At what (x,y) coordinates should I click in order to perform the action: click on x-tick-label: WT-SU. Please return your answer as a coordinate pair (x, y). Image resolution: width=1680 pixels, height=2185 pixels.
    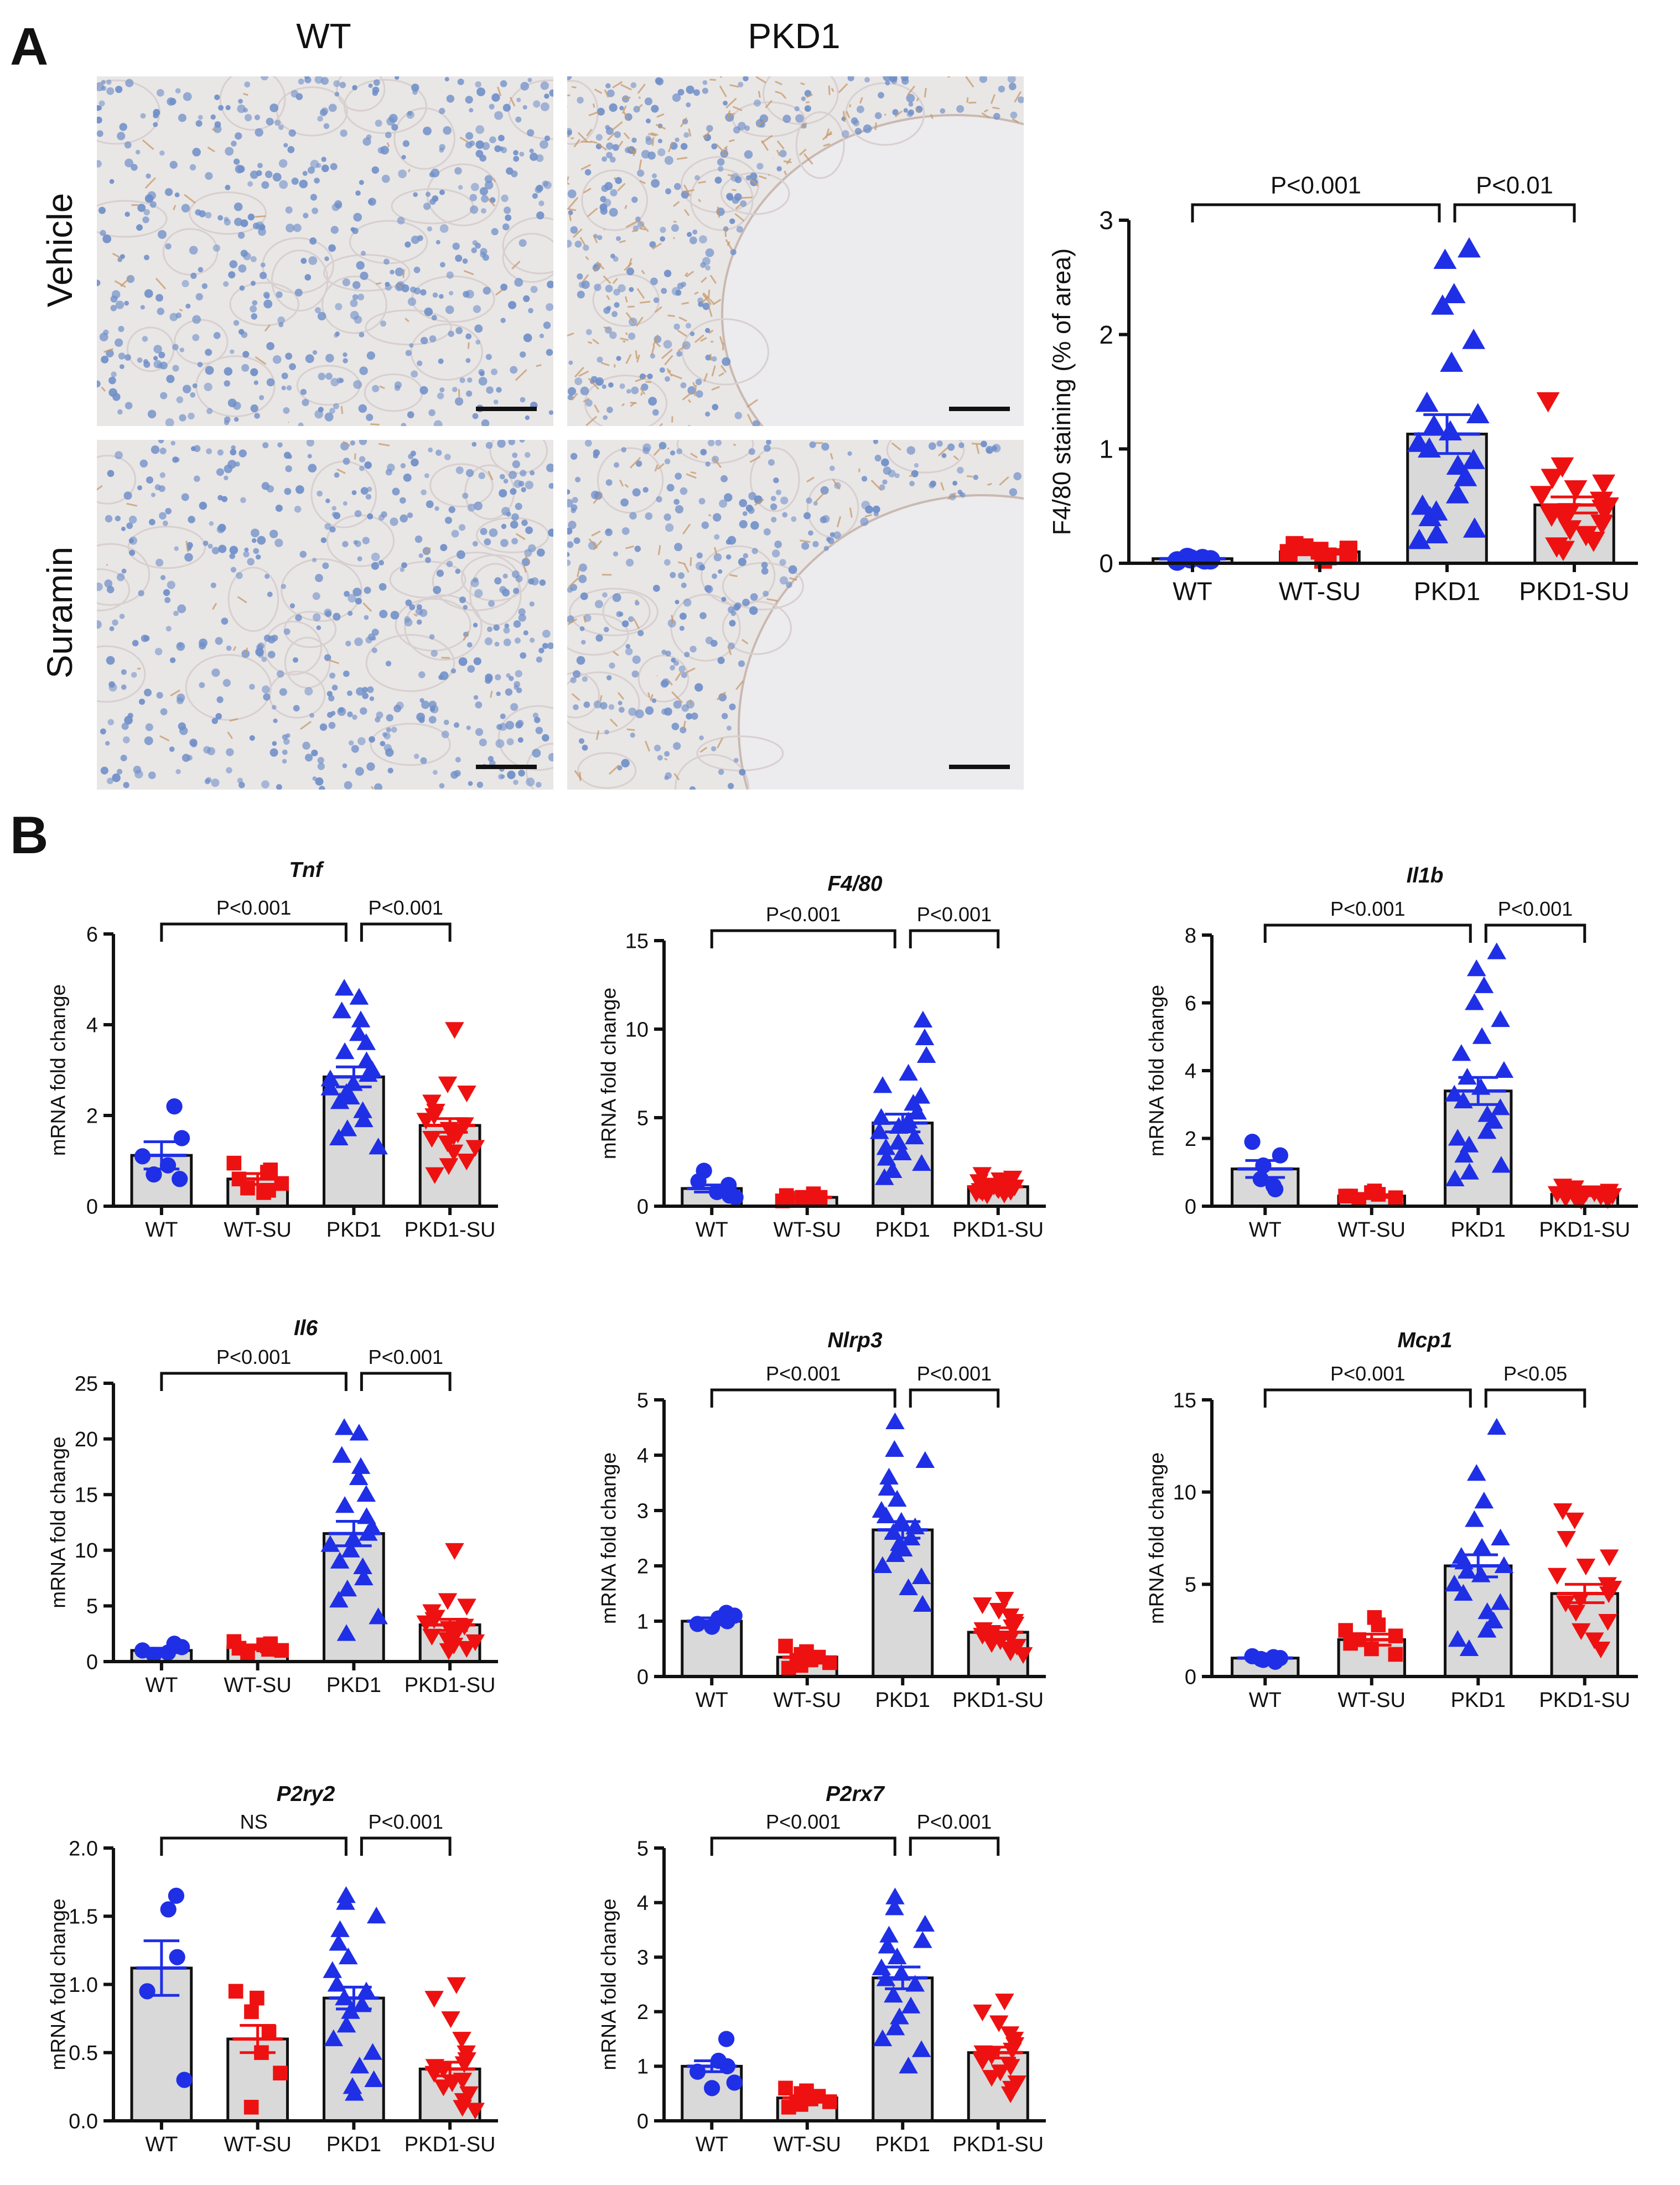
    Looking at the image, I should click on (807, 1230).